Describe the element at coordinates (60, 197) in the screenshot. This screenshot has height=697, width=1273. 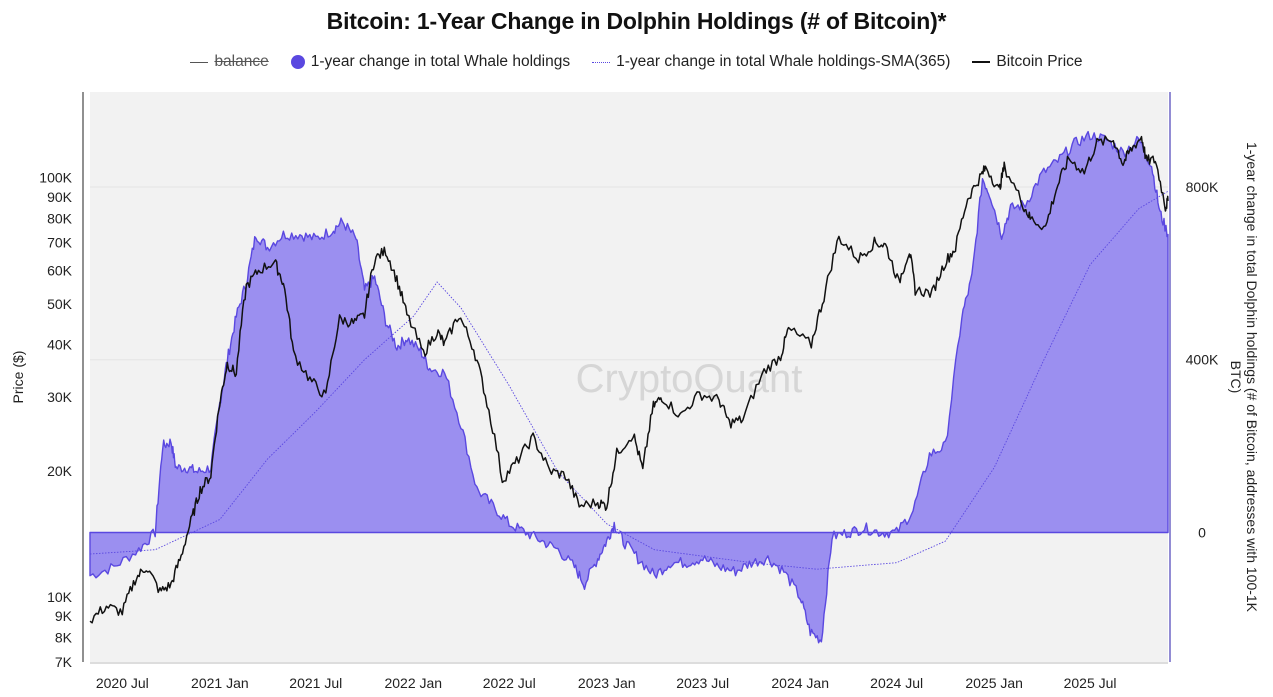
I see `left-tick-label: 90K` at that location.